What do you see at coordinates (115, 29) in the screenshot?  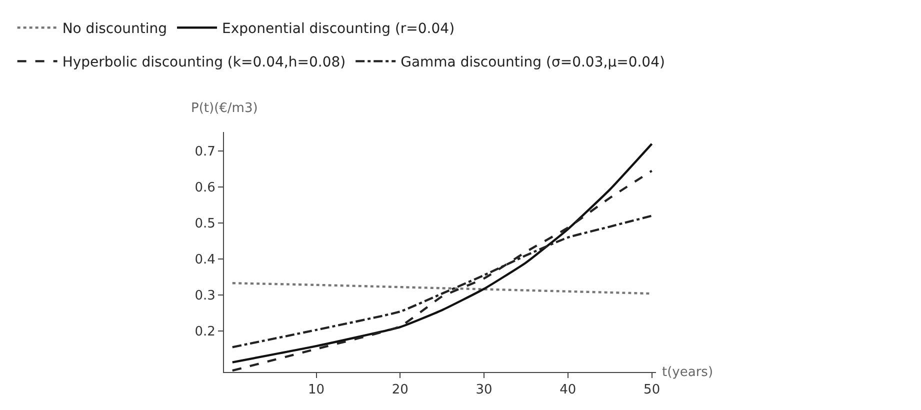 I see `legend-label: No discounting` at bounding box center [115, 29].